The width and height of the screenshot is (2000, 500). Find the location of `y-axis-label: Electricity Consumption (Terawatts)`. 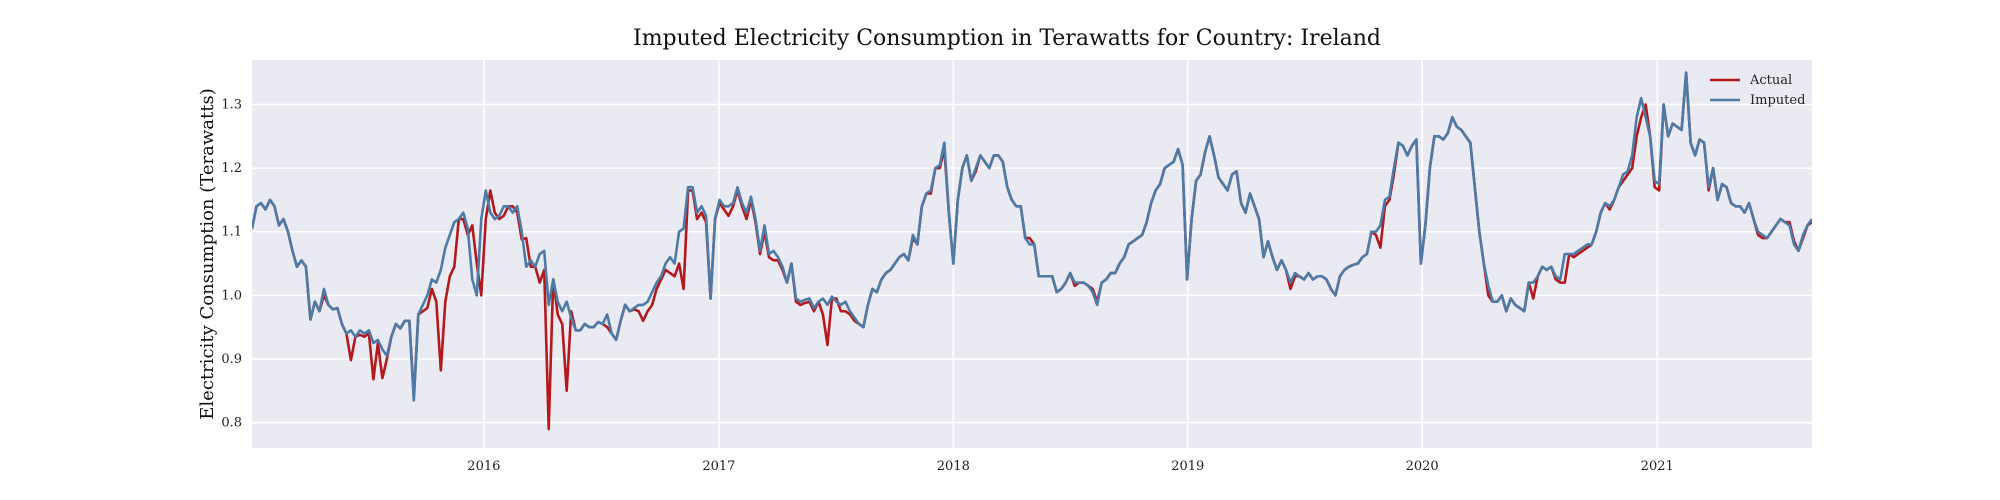

y-axis-label: Electricity Consumption (Terawatts) is located at coordinates (207, 253).